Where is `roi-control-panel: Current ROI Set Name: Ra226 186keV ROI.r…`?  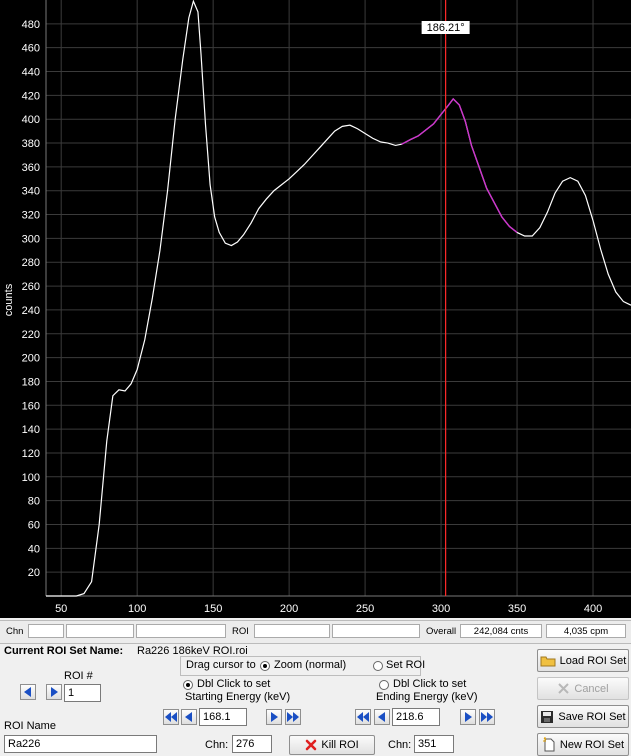
roi-control-panel: Current ROI Set Name: Ra226 186keV ROI.r… is located at coordinates (315, 699).